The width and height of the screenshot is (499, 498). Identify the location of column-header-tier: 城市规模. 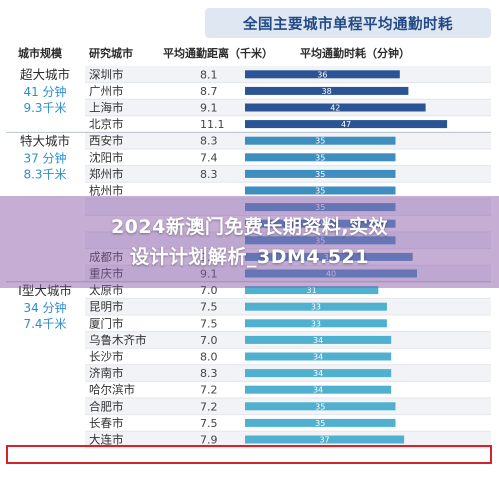
(40, 53).